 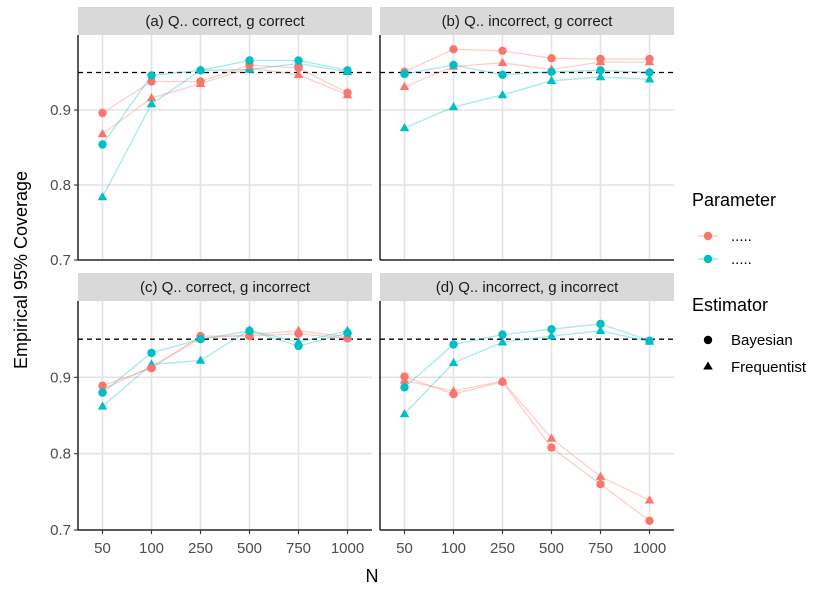 What do you see at coordinates (551, 548) in the screenshot?
I see `x-tick-label: 500` at bounding box center [551, 548].